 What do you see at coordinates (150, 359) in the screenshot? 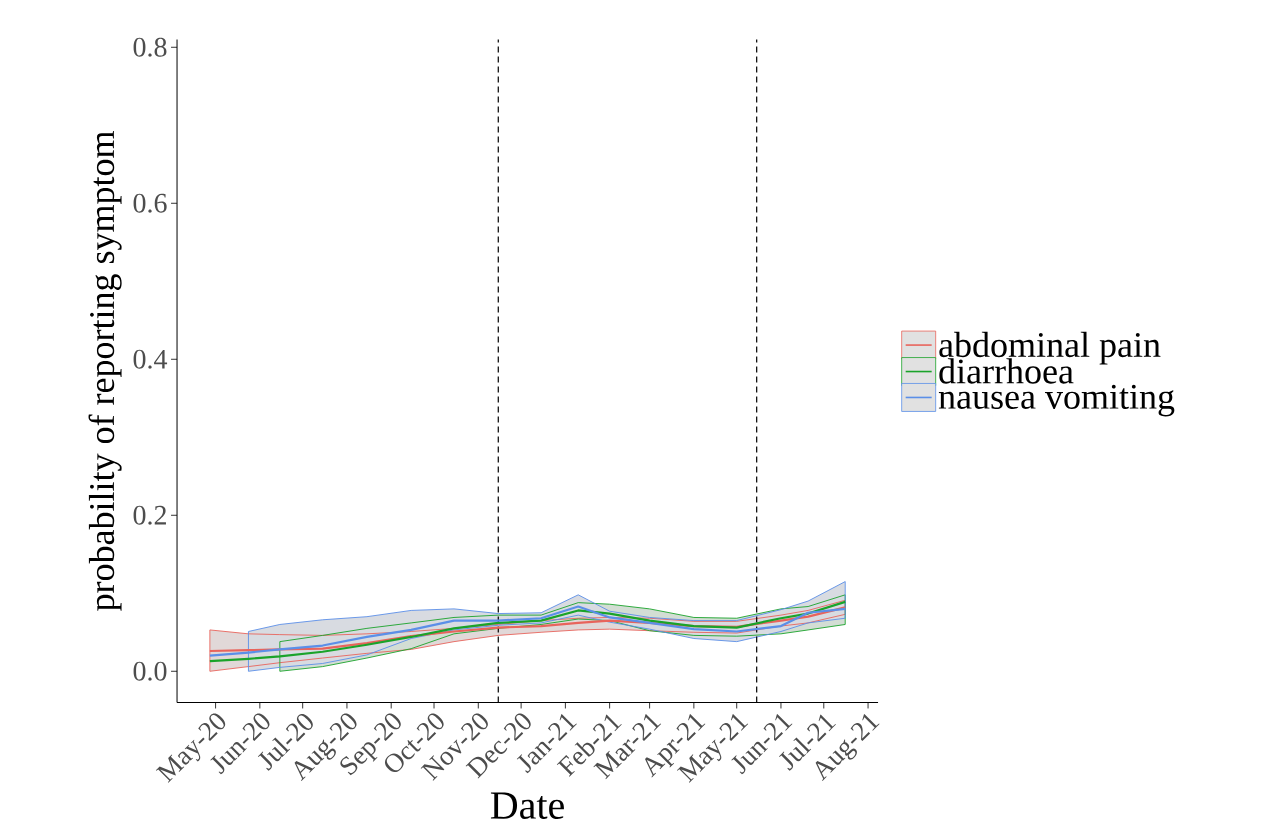
I see `y-tick-label: 0.4` at bounding box center [150, 359].